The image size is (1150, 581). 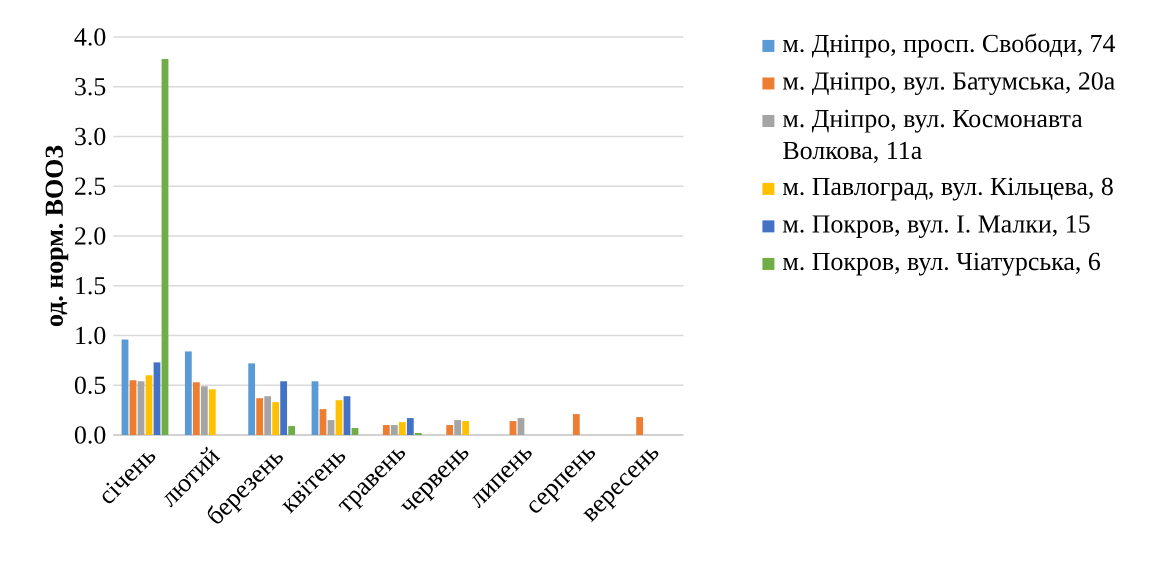 What do you see at coordinates (948, 189) in the screenshot?
I see `legend-label: м. Павлоград, вул. Кільцева, 8` at bounding box center [948, 189].